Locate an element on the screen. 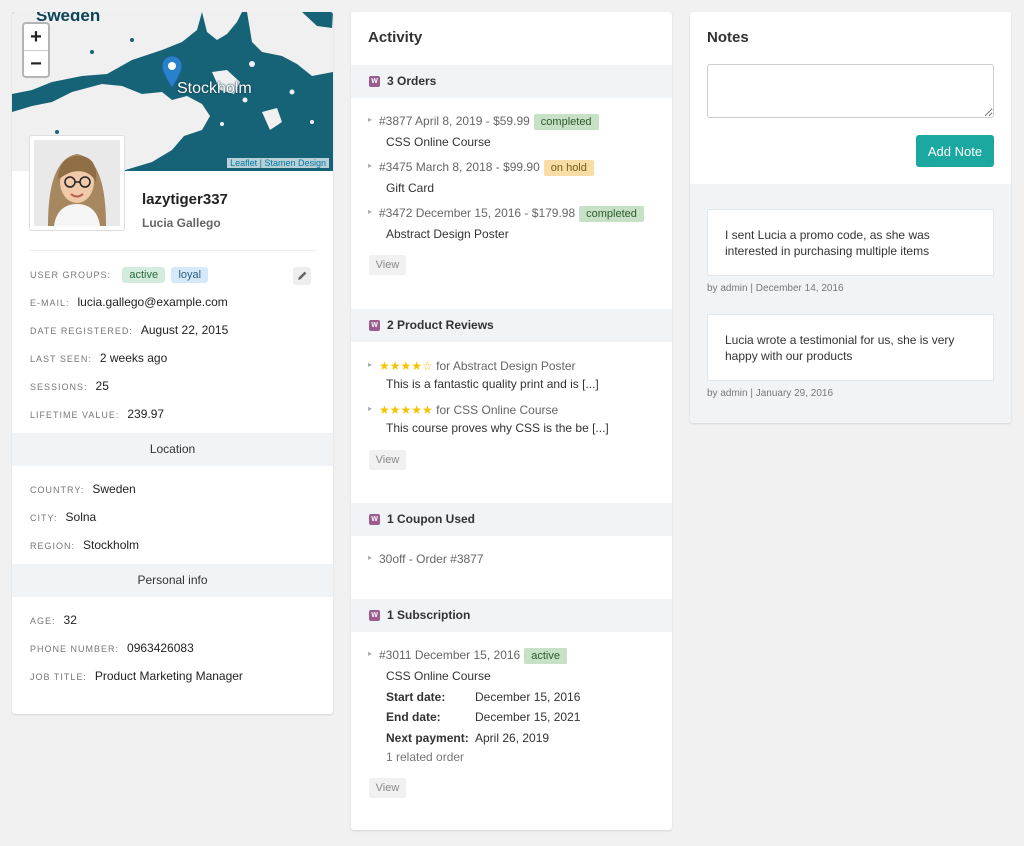 The image size is (1024, 846). divider is located at coordinates (172, 250).